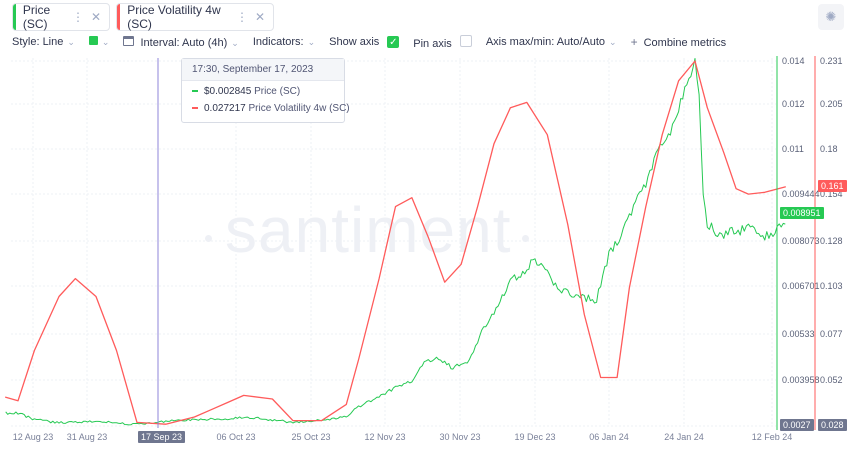 The height and width of the screenshot is (449, 850). I want to click on pin-axis-label: Pin axis, so click(432, 43).